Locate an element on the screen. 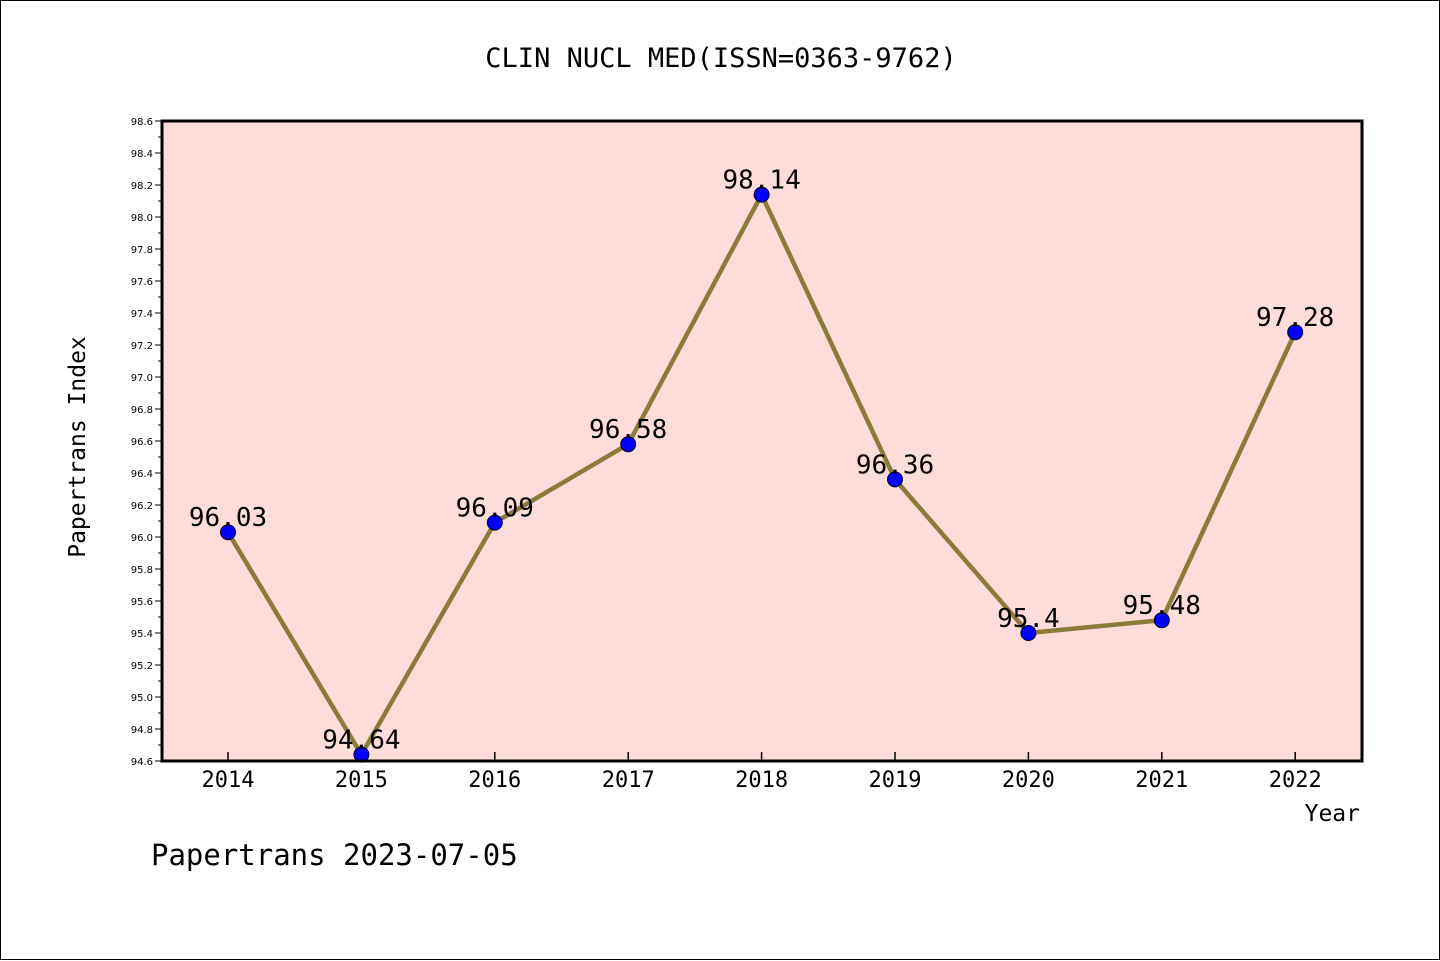 The height and width of the screenshot is (961, 1440). y-axis-label: Papertrans Index is located at coordinates (78, 447).